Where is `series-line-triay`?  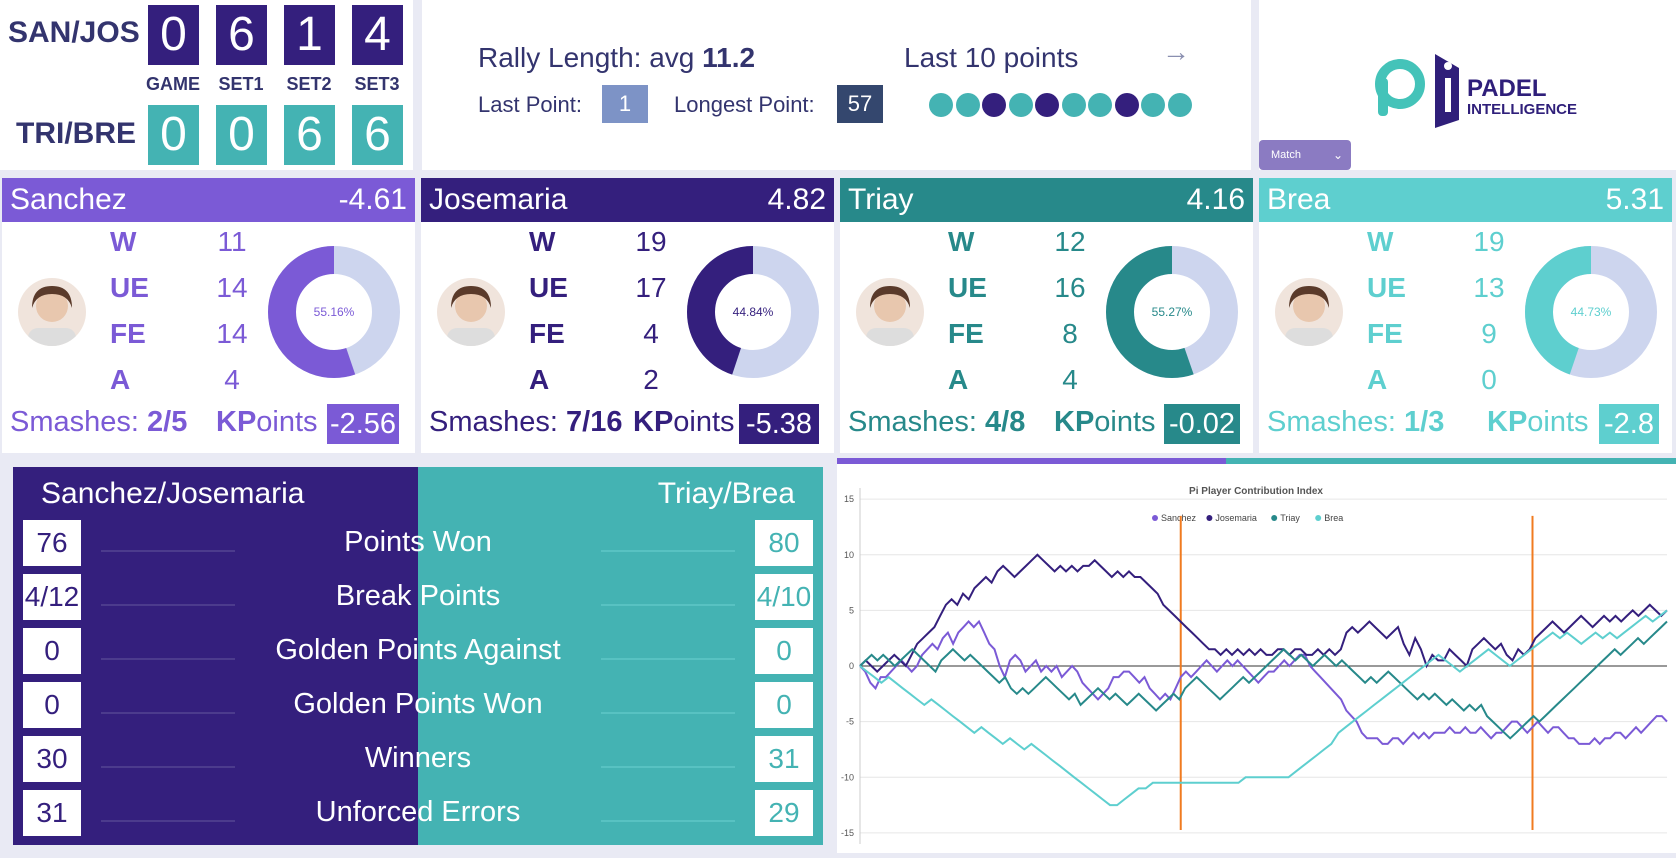
series-line-triay is located at coordinates (1263, 680).